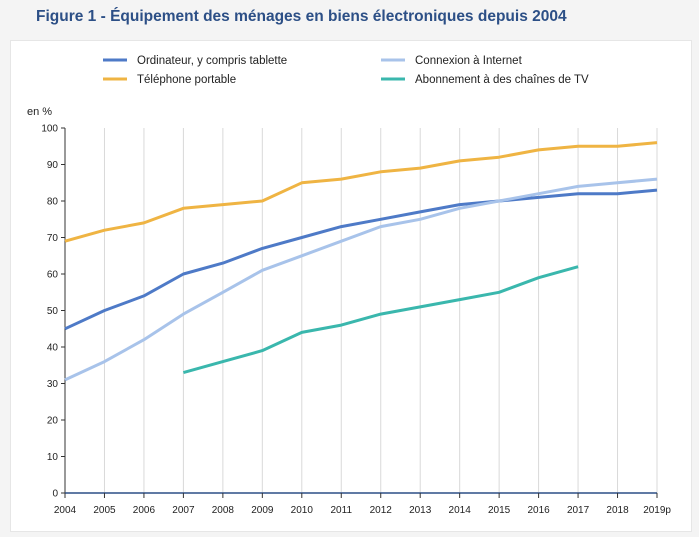  Describe the element at coordinates (53, 421) in the screenshot. I see `y-tick-label-20: 20` at that location.